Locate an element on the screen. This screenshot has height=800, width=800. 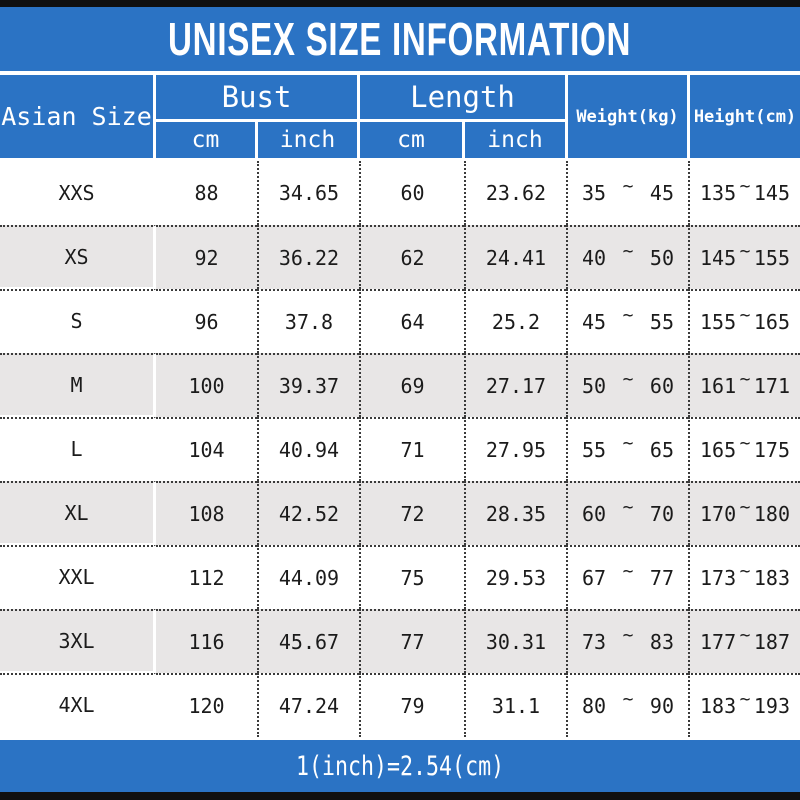
height-range-cell: 145 ~155 is located at coordinates (744, 257).